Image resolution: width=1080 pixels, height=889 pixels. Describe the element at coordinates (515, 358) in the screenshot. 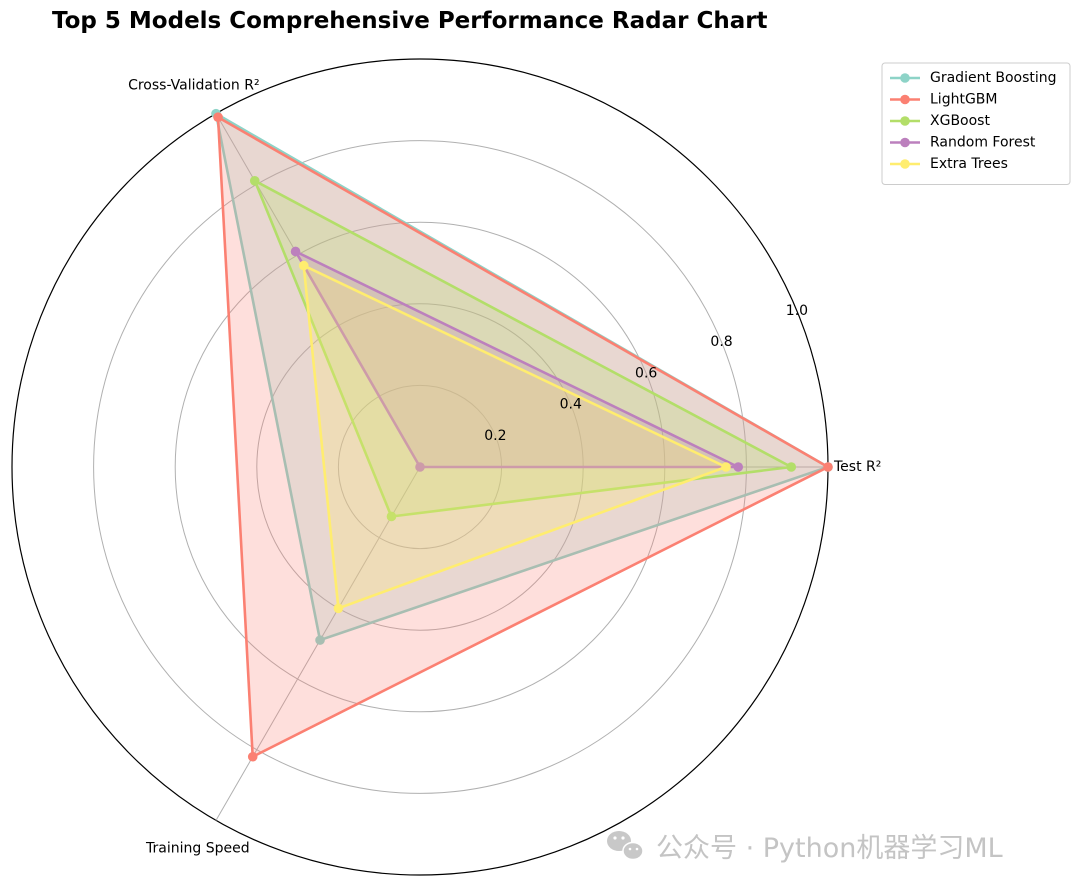

I see `series-line` at that location.